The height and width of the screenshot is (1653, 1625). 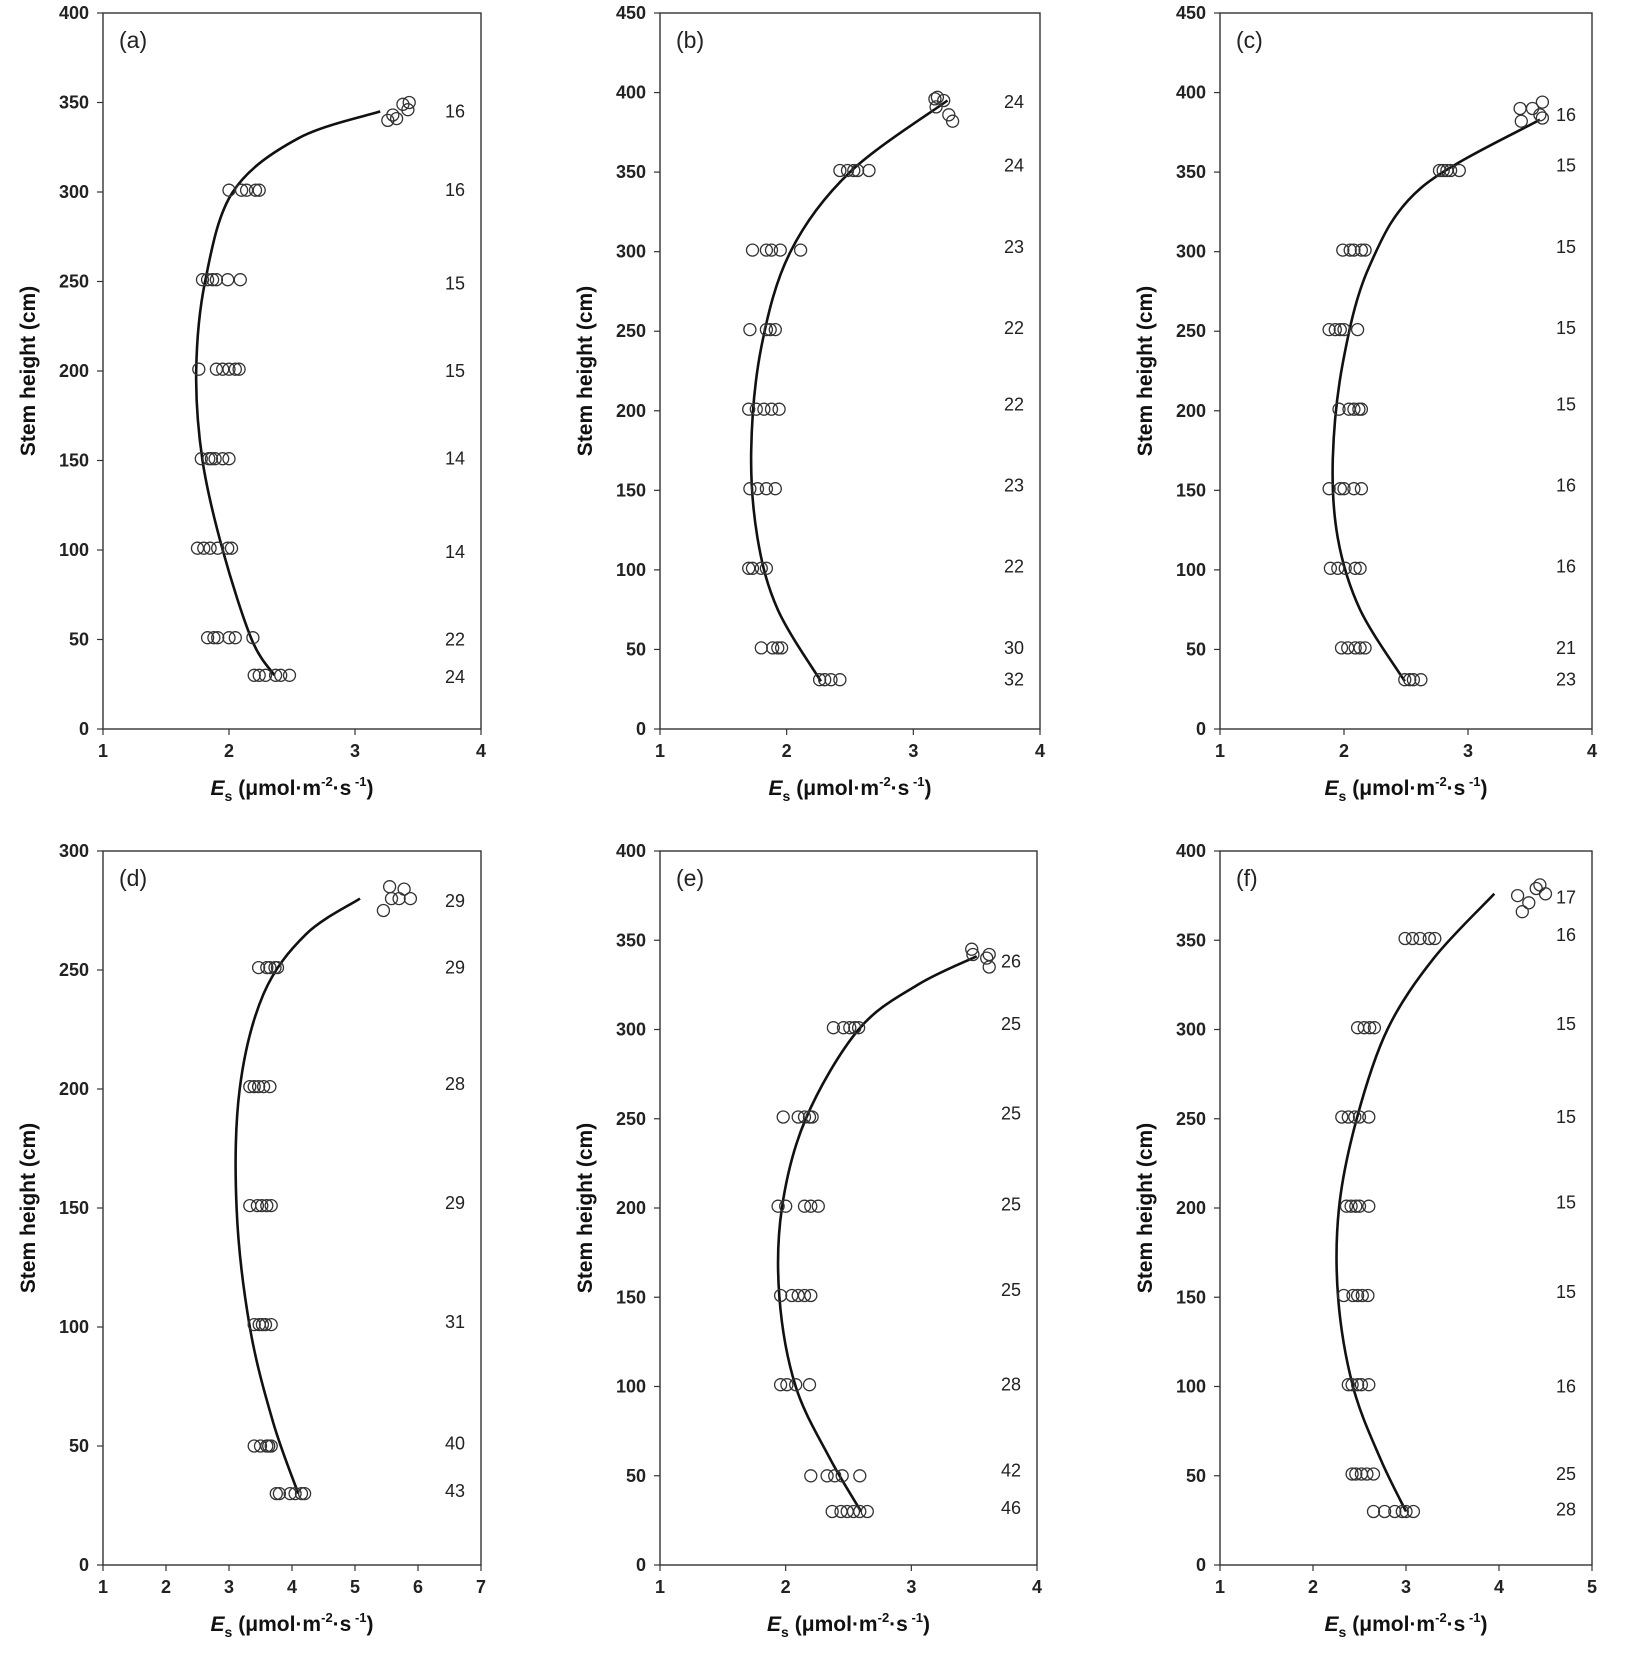 I want to click on y-tick-label: 200, so click(x=74, y=371).